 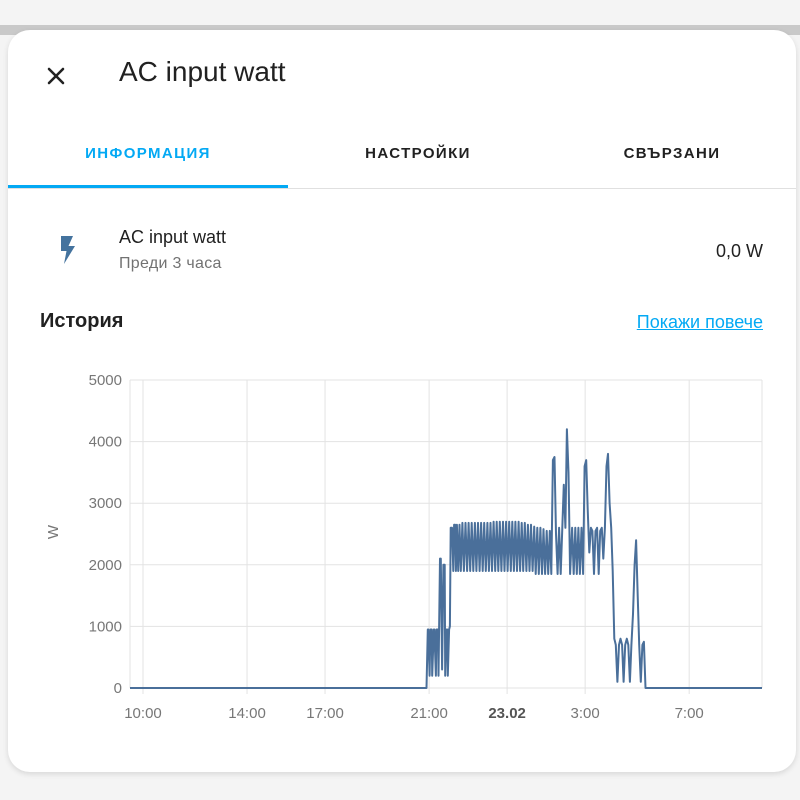 What do you see at coordinates (105, 442) in the screenshot?
I see `y-tick-label: 4000` at bounding box center [105, 442].